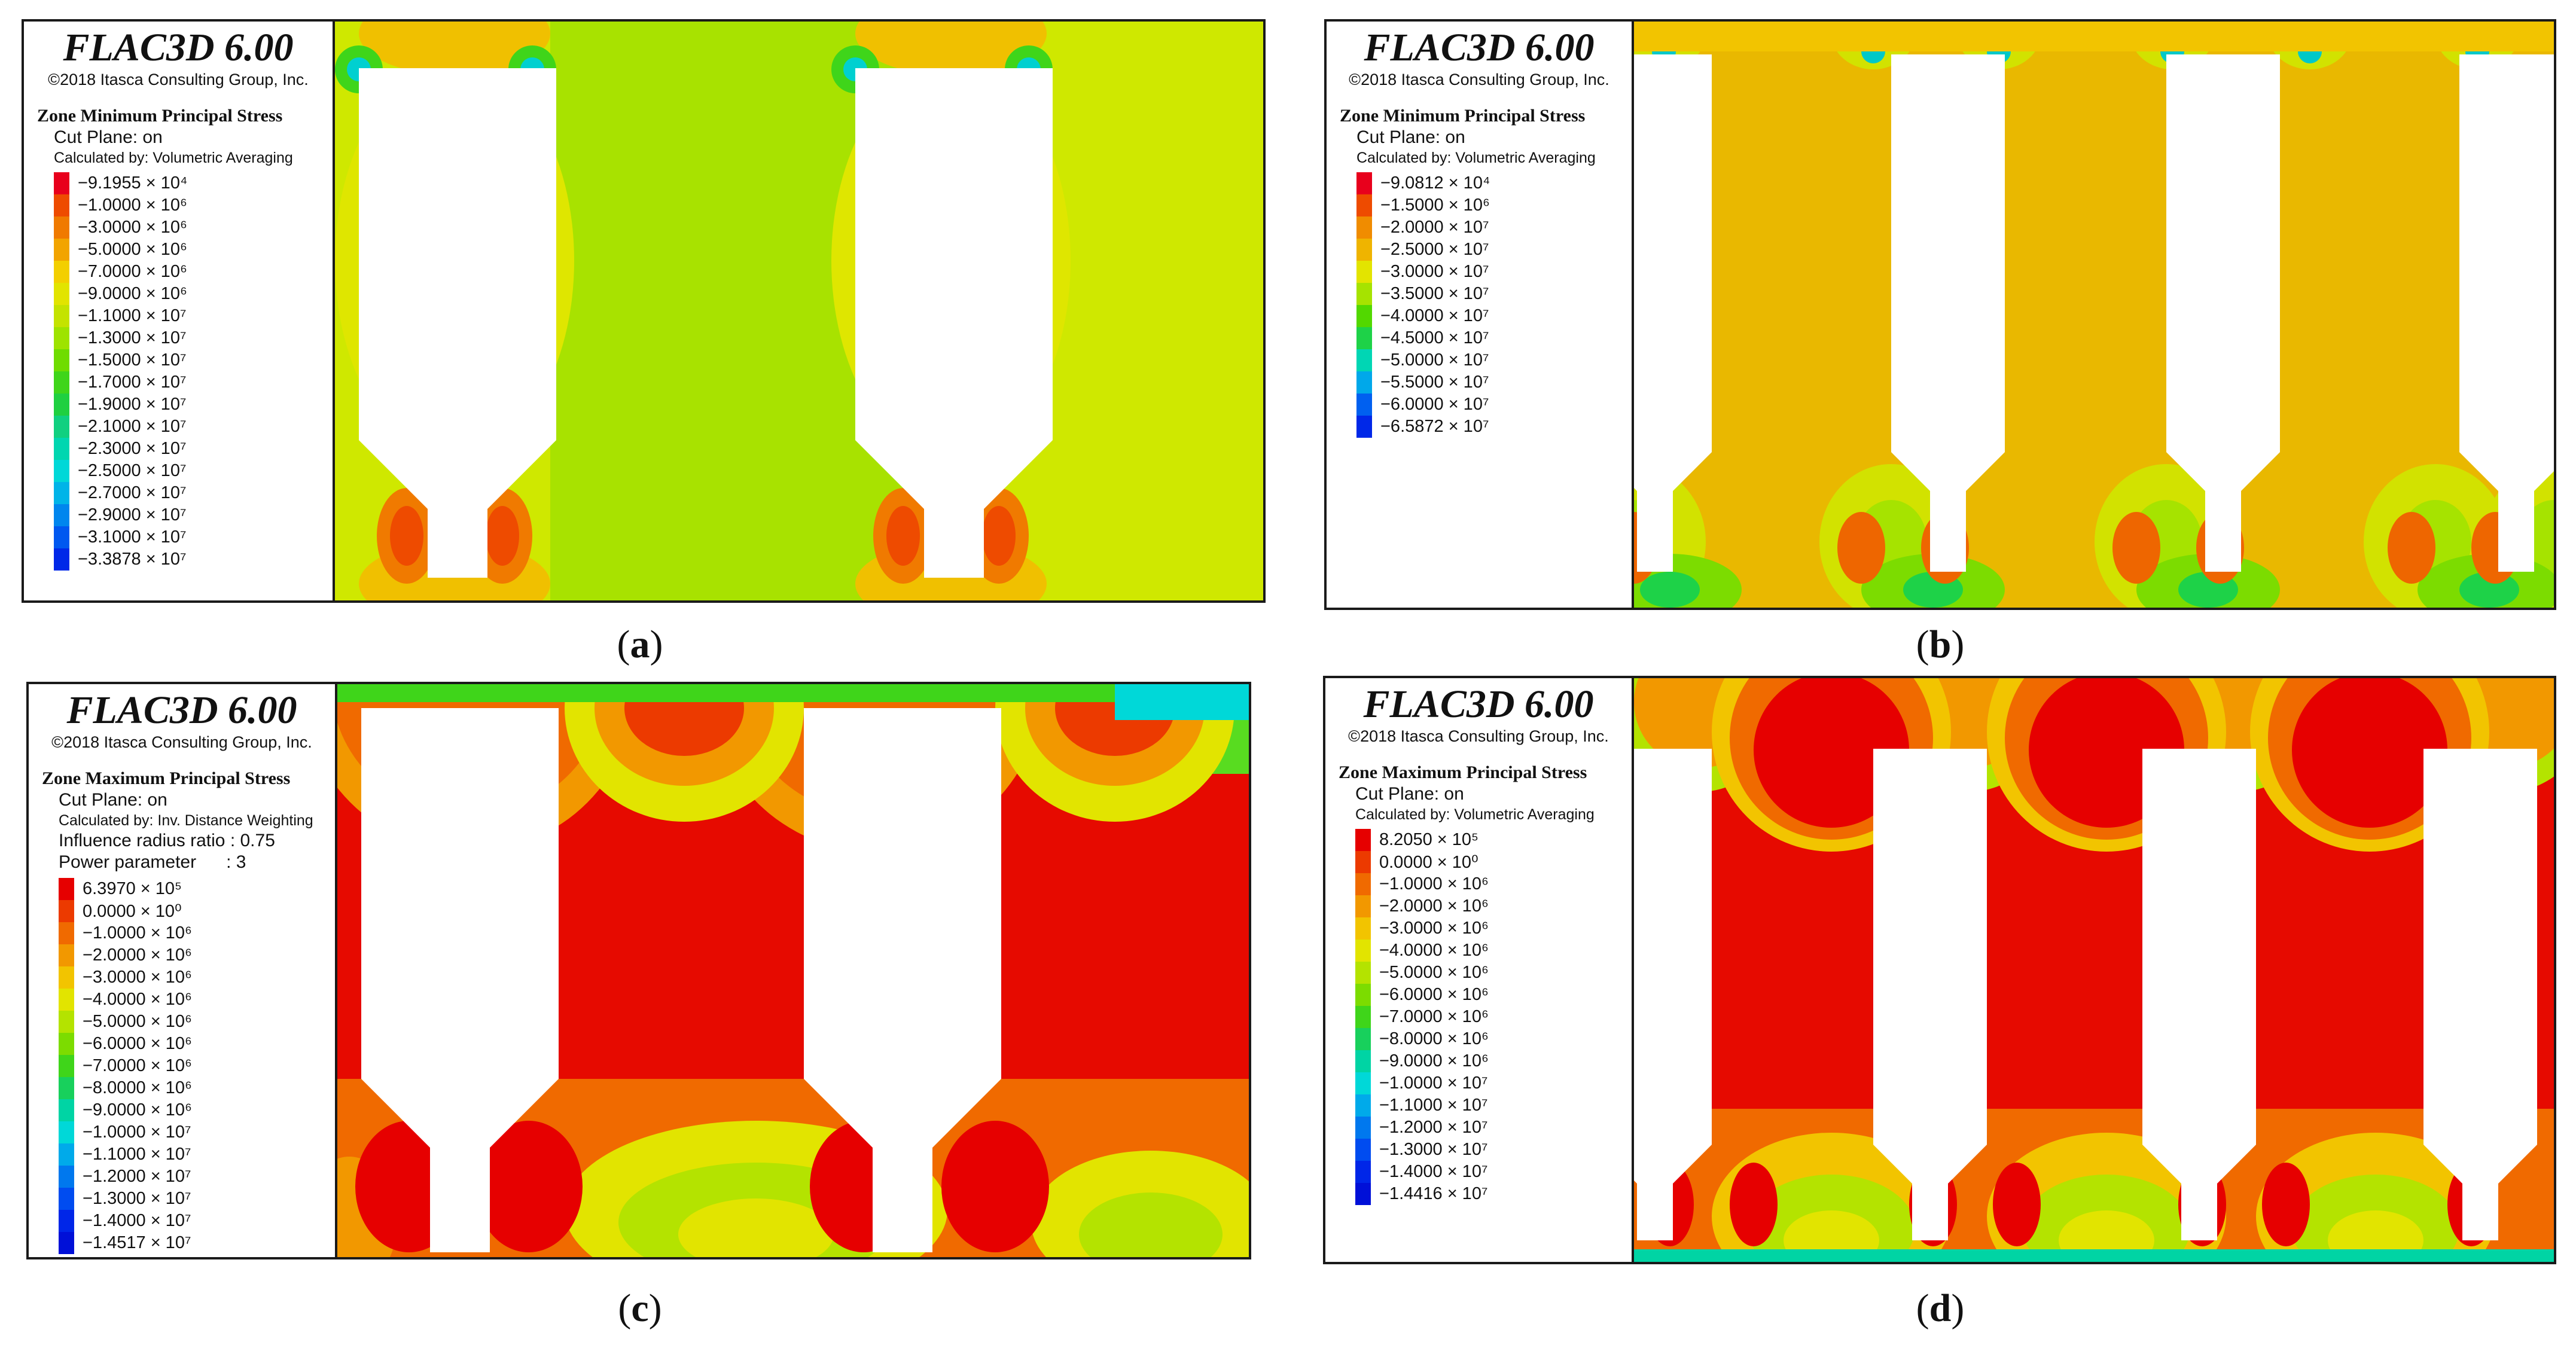 This screenshot has height=1345, width=2576. What do you see at coordinates (1435, 382) in the screenshot?
I see `scale-value-label: −5.5000 × 10⁷` at bounding box center [1435, 382].